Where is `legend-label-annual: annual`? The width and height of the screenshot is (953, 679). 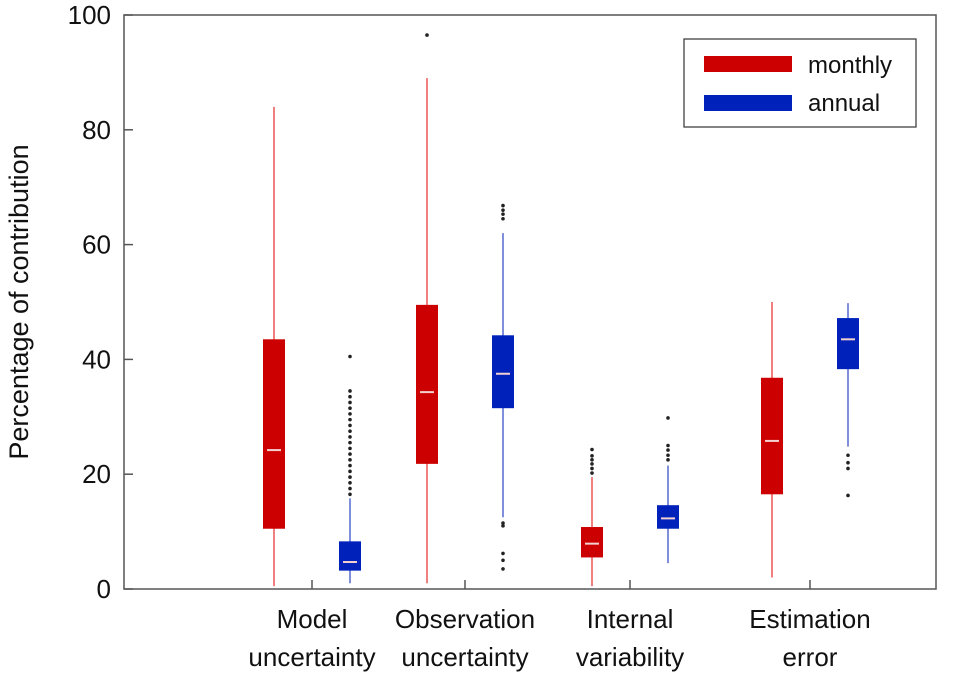 legend-label-annual: annual is located at coordinates (844, 103).